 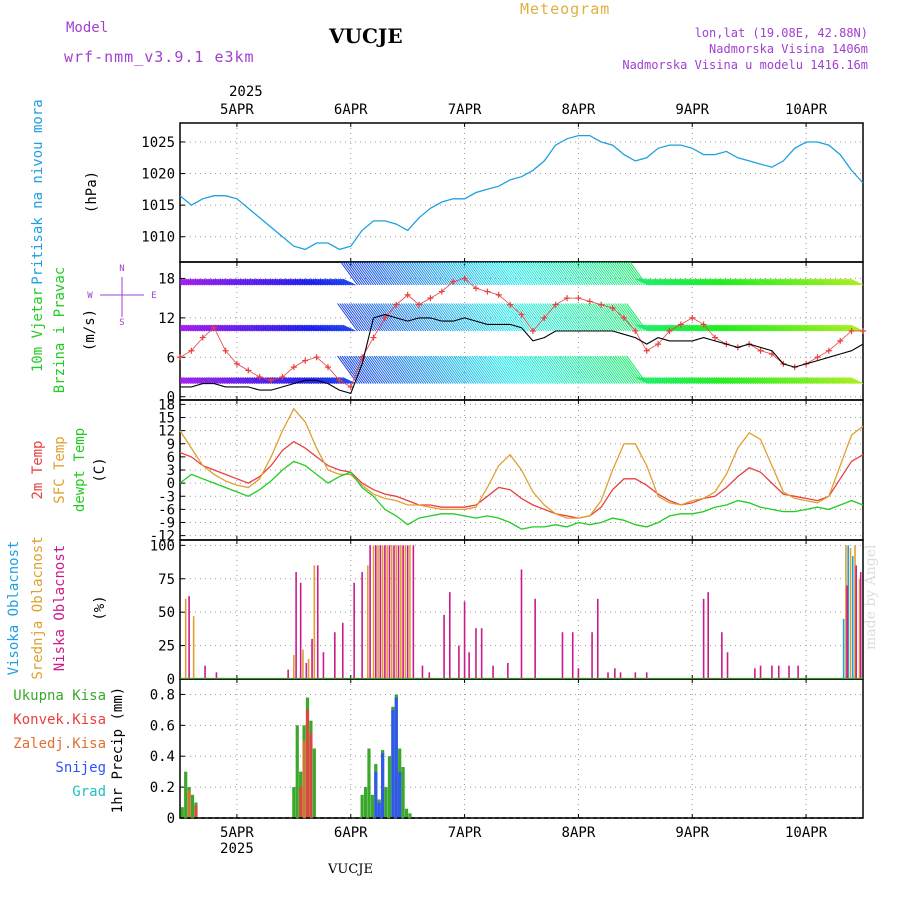 I want to click on top-day-label: 7APR, so click(x=465, y=110).